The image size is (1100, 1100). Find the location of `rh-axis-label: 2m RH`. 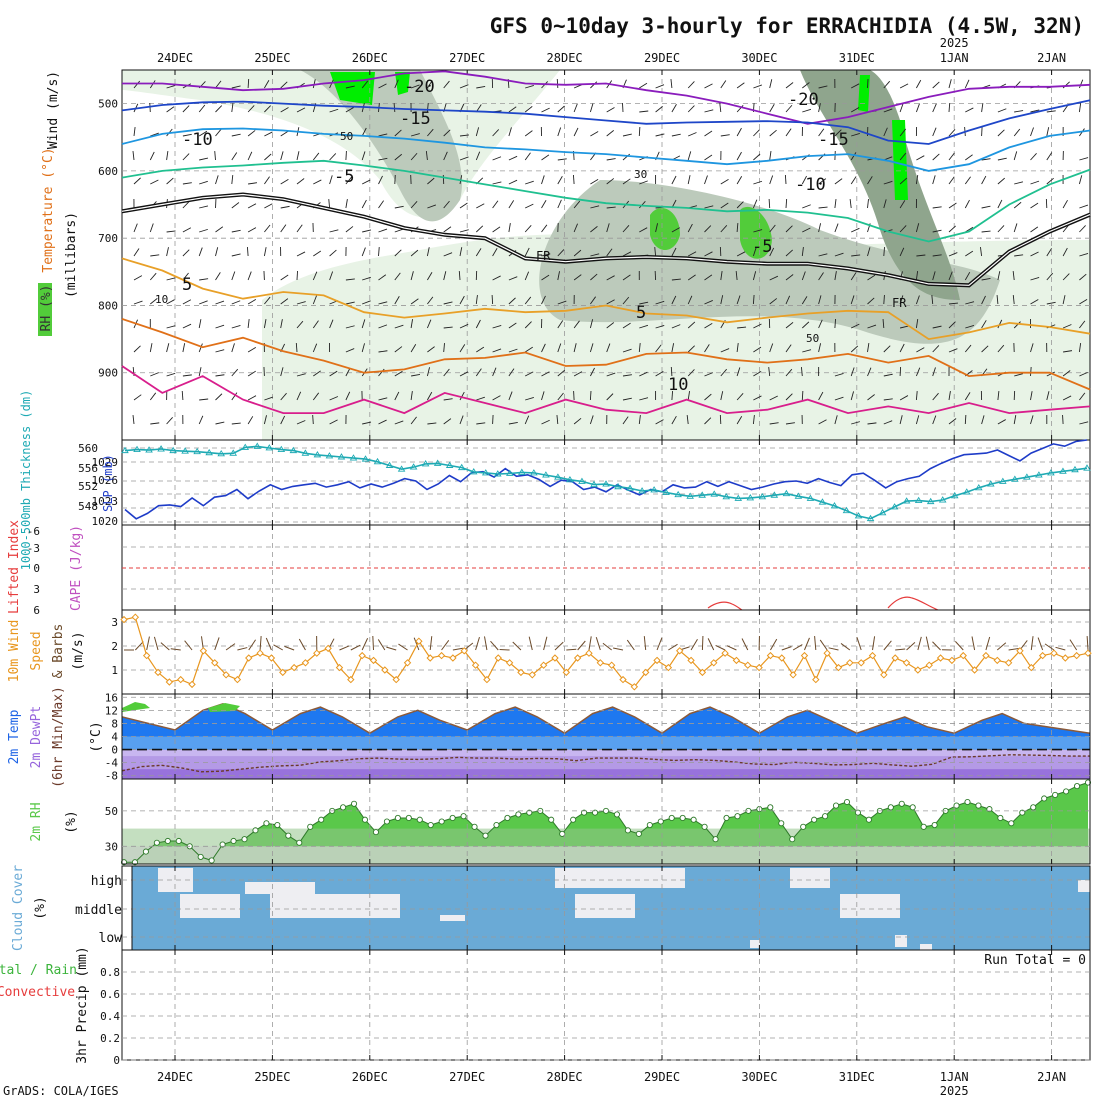

rh-axis-label: 2m RH is located at coordinates (36, 821).